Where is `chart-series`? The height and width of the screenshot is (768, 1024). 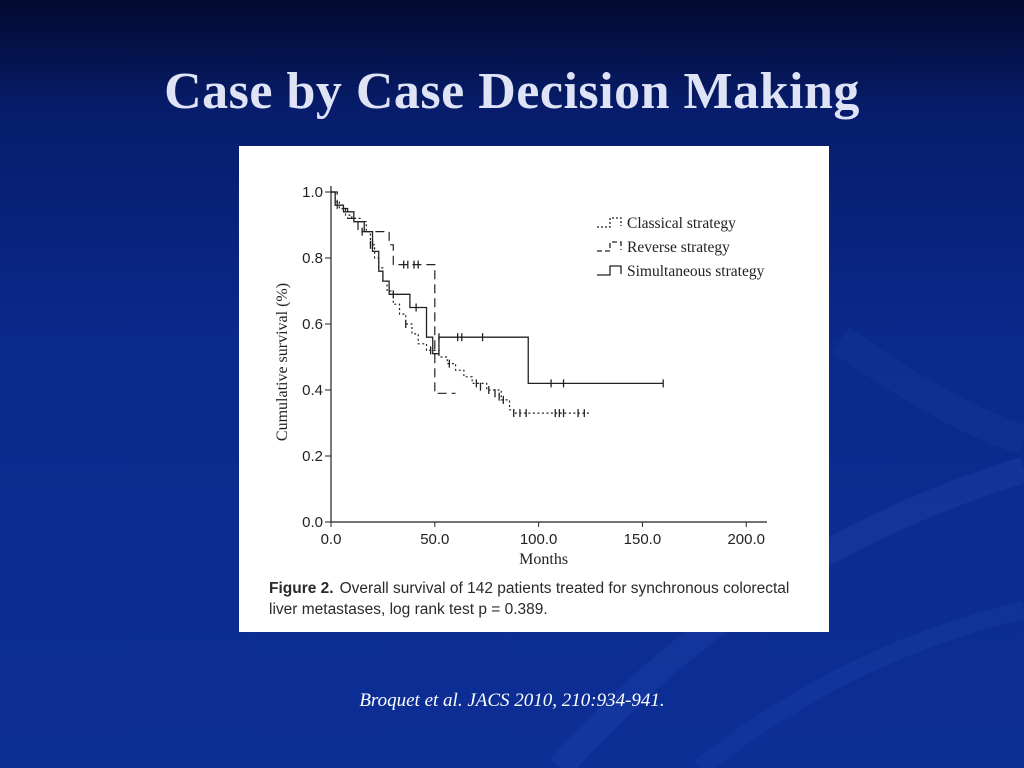 chart-series is located at coordinates (497, 304).